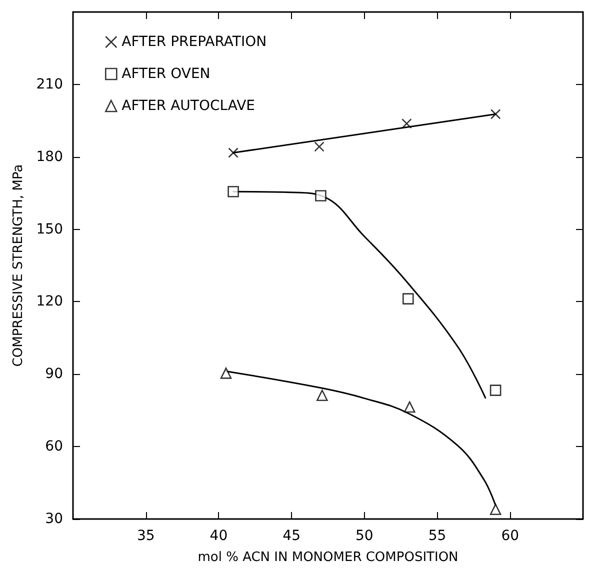 Image resolution: width=589 pixels, height=571 pixels. Describe the element at coordinates (49, 156) in the screenshot. I see `y-tick-label: 180` at that location.